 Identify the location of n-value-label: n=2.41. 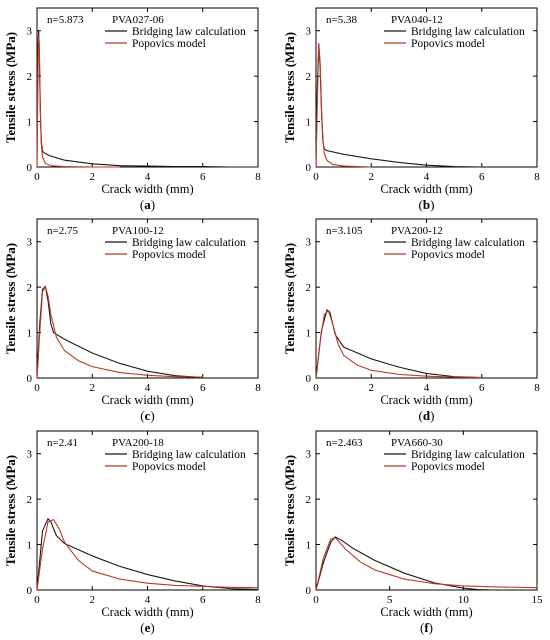
(62, 443).